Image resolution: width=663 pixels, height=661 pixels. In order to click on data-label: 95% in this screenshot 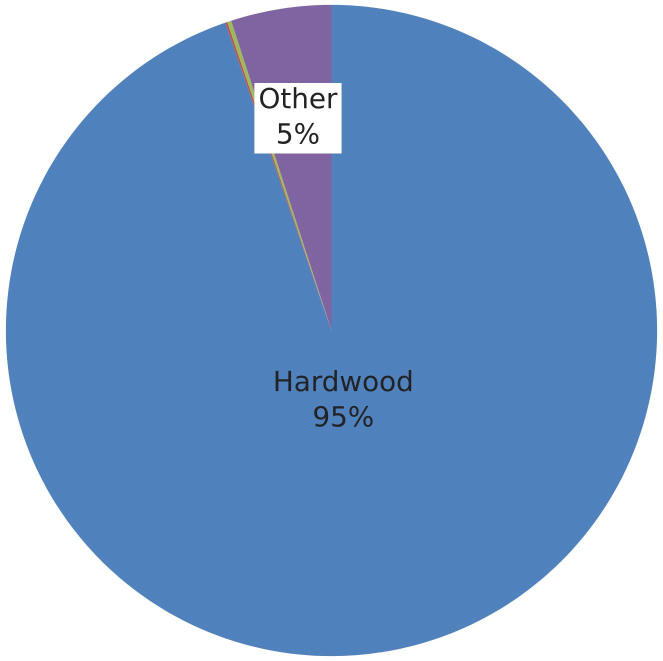, I will do `click(343, 416)`.